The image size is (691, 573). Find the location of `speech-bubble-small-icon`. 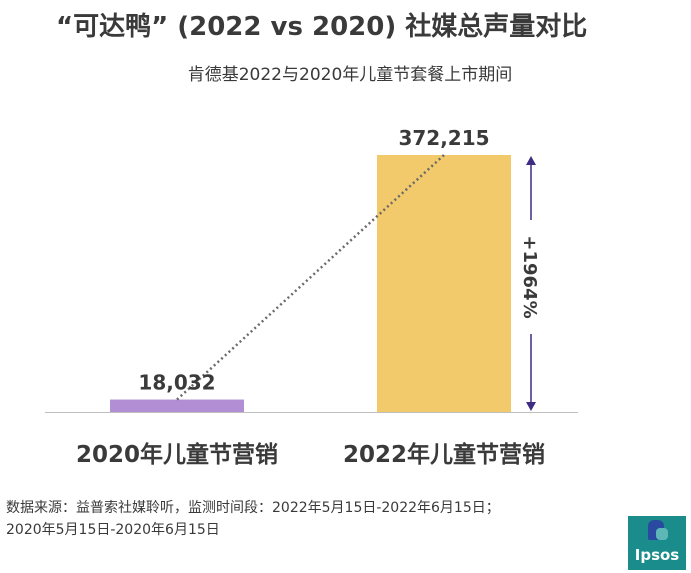

speech-bubble-small-icon is located at coordinates (662, 534).